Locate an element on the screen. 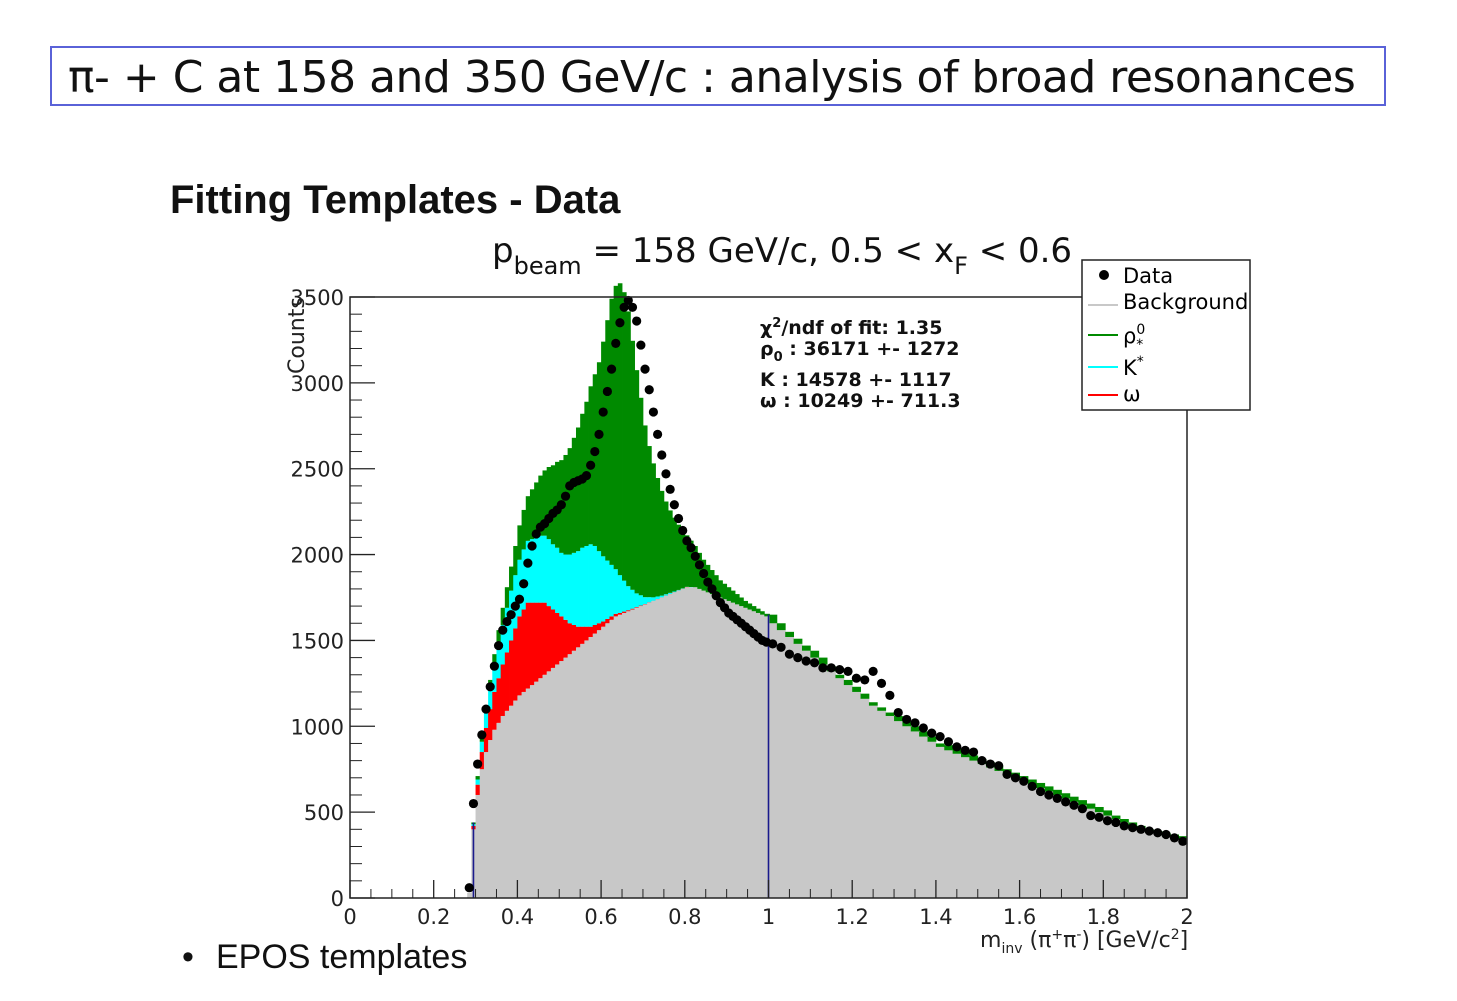  section-title: Fitting Templates - Data is located at coordinates (395, 200).